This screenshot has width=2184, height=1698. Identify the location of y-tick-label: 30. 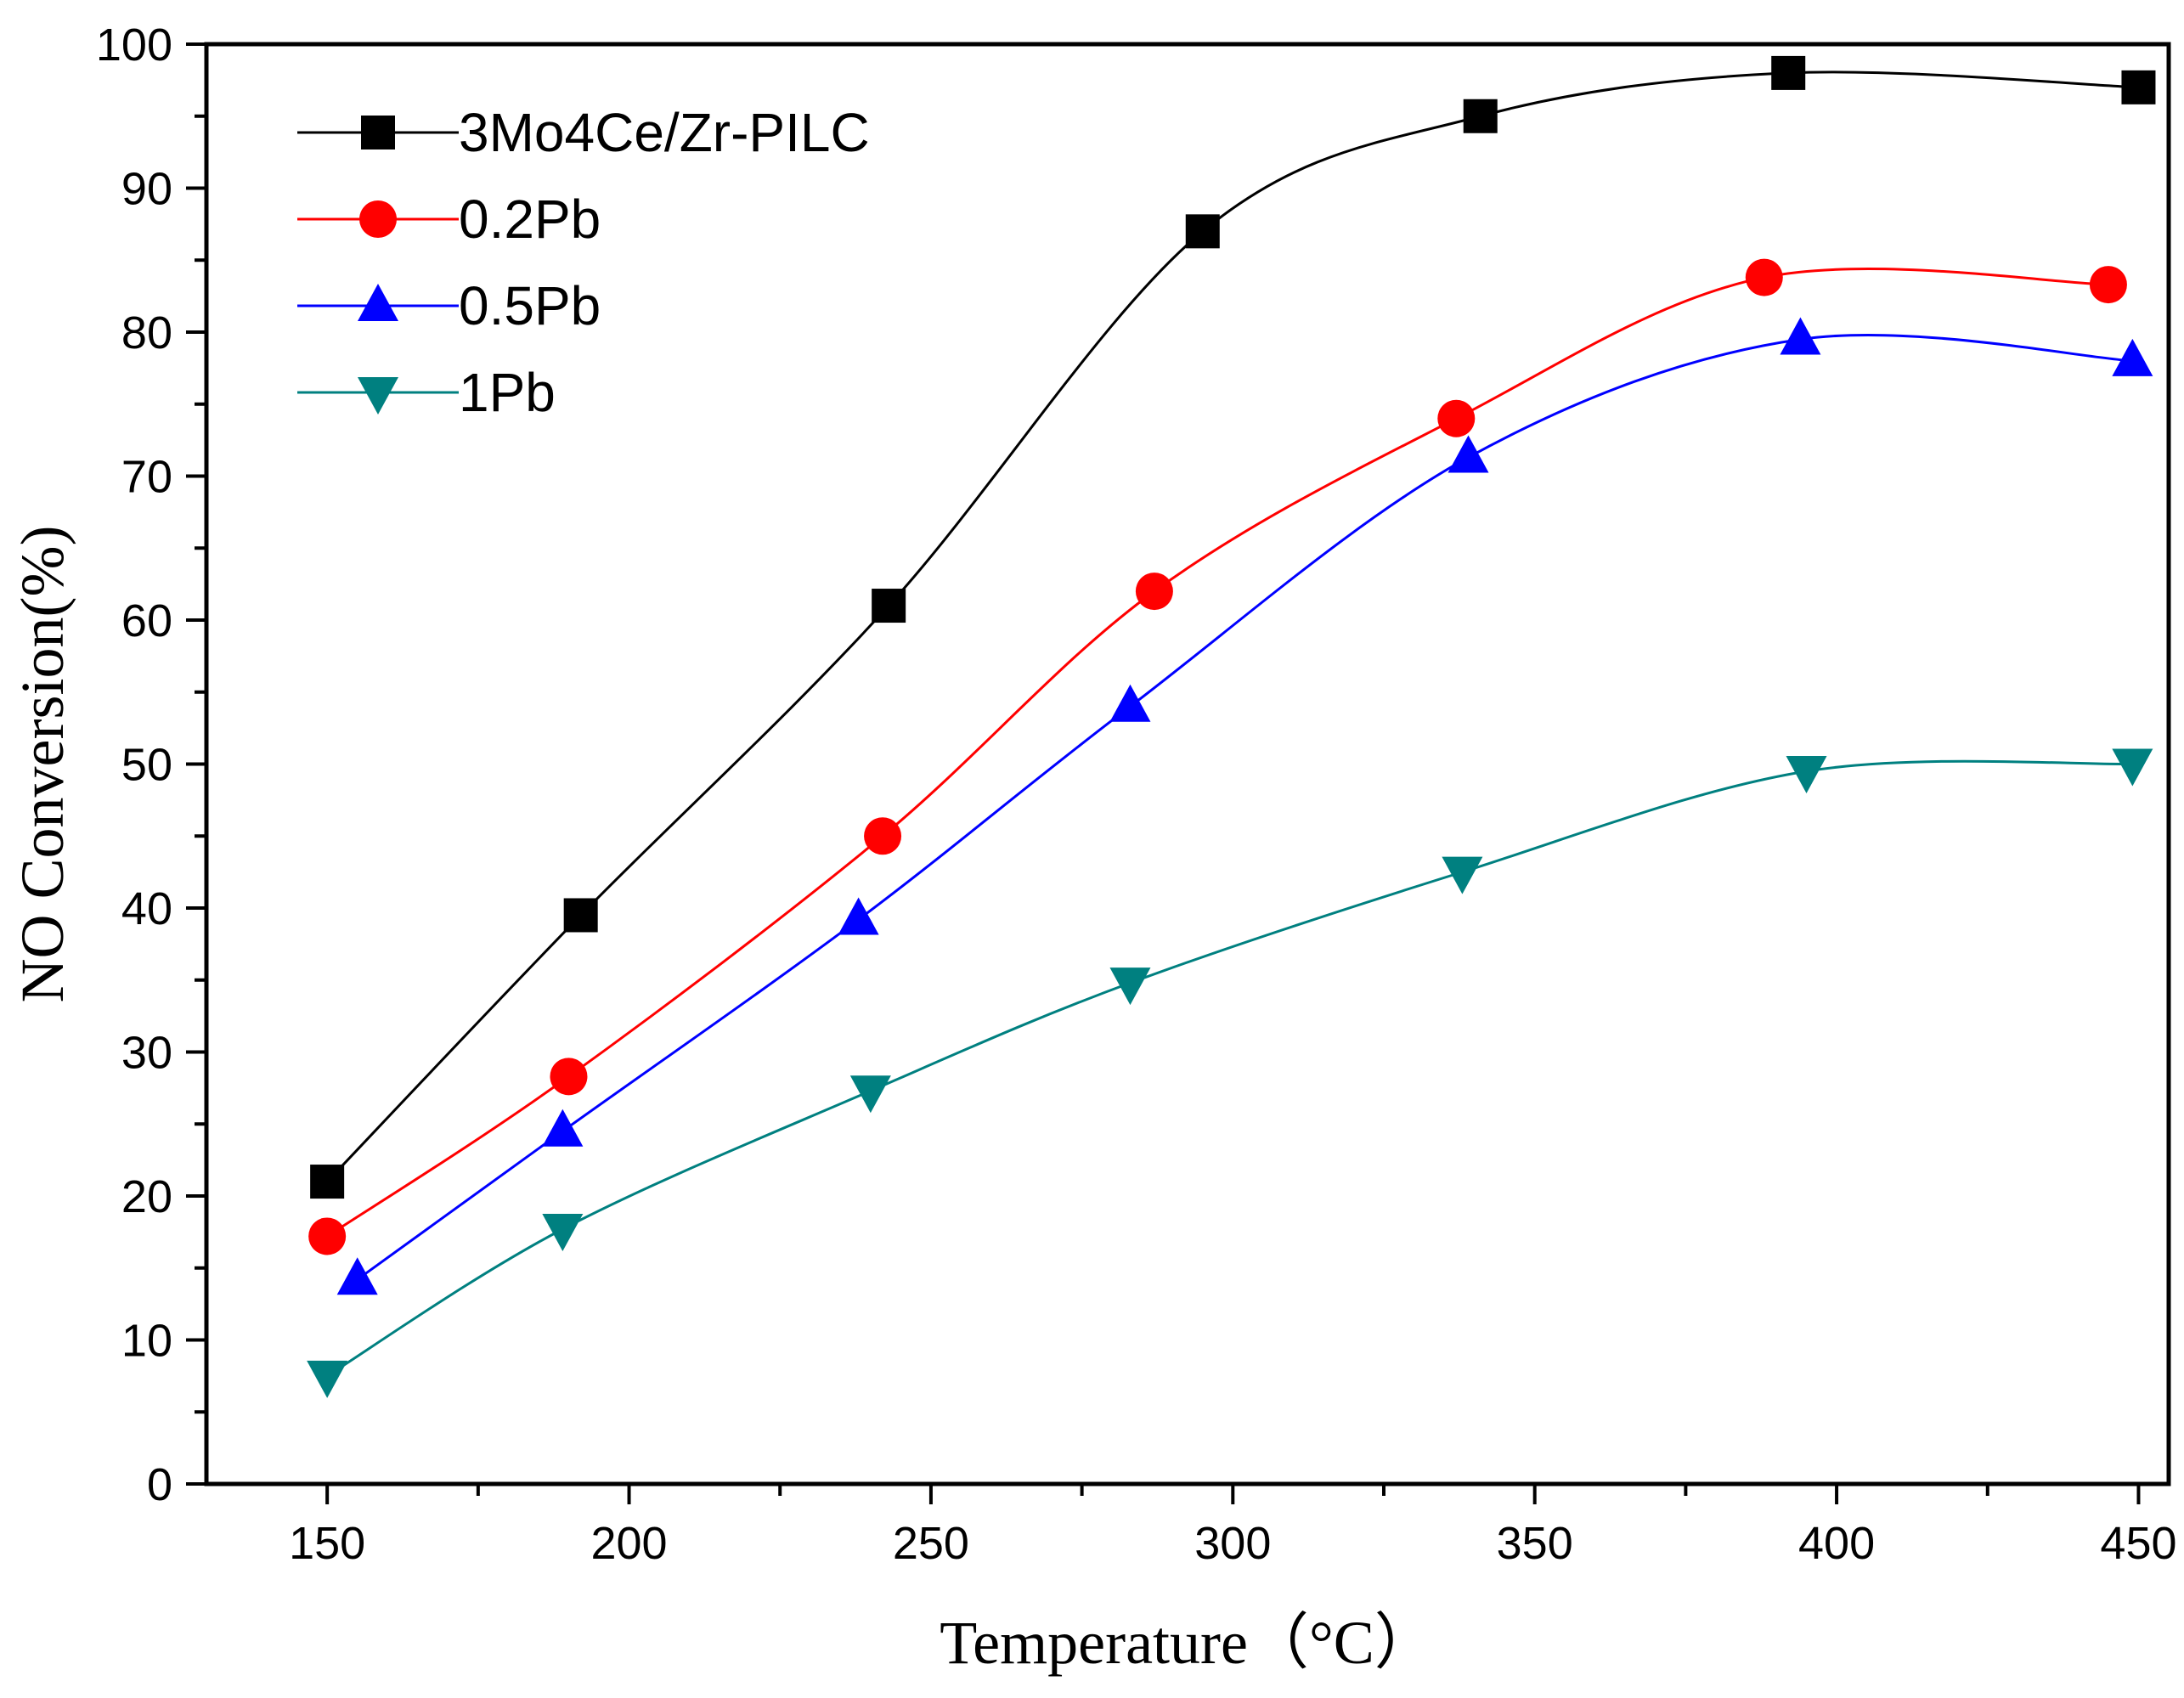
(146, 1053).